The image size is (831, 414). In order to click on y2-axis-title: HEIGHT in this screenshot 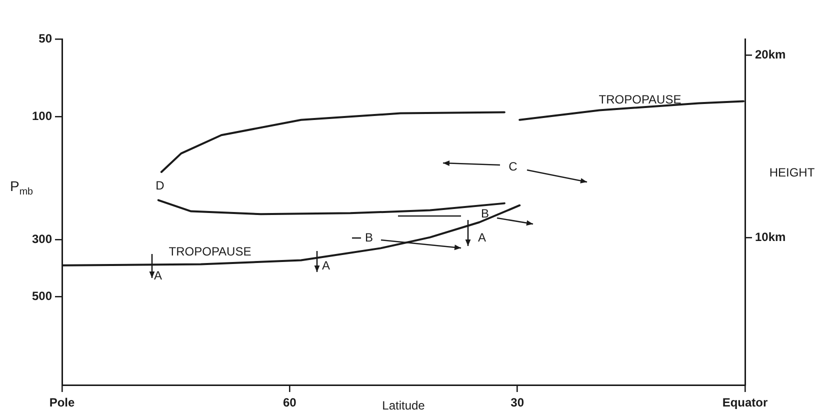, I will do `click(792, 172)`.